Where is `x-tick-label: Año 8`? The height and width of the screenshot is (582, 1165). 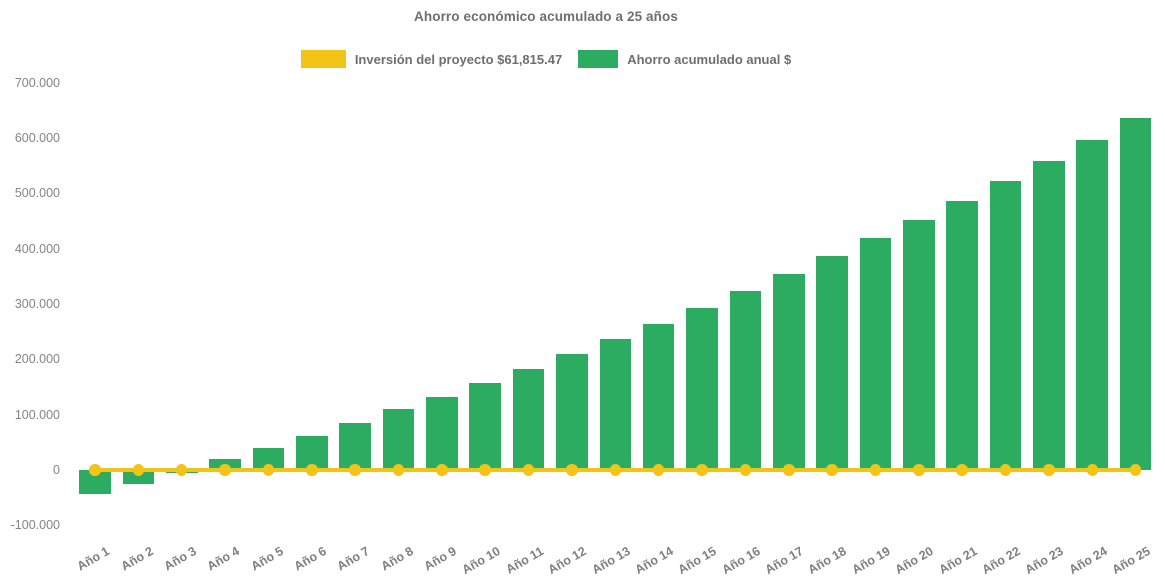 x-tick-label: Año 8 is located at coordinates (397, 559).